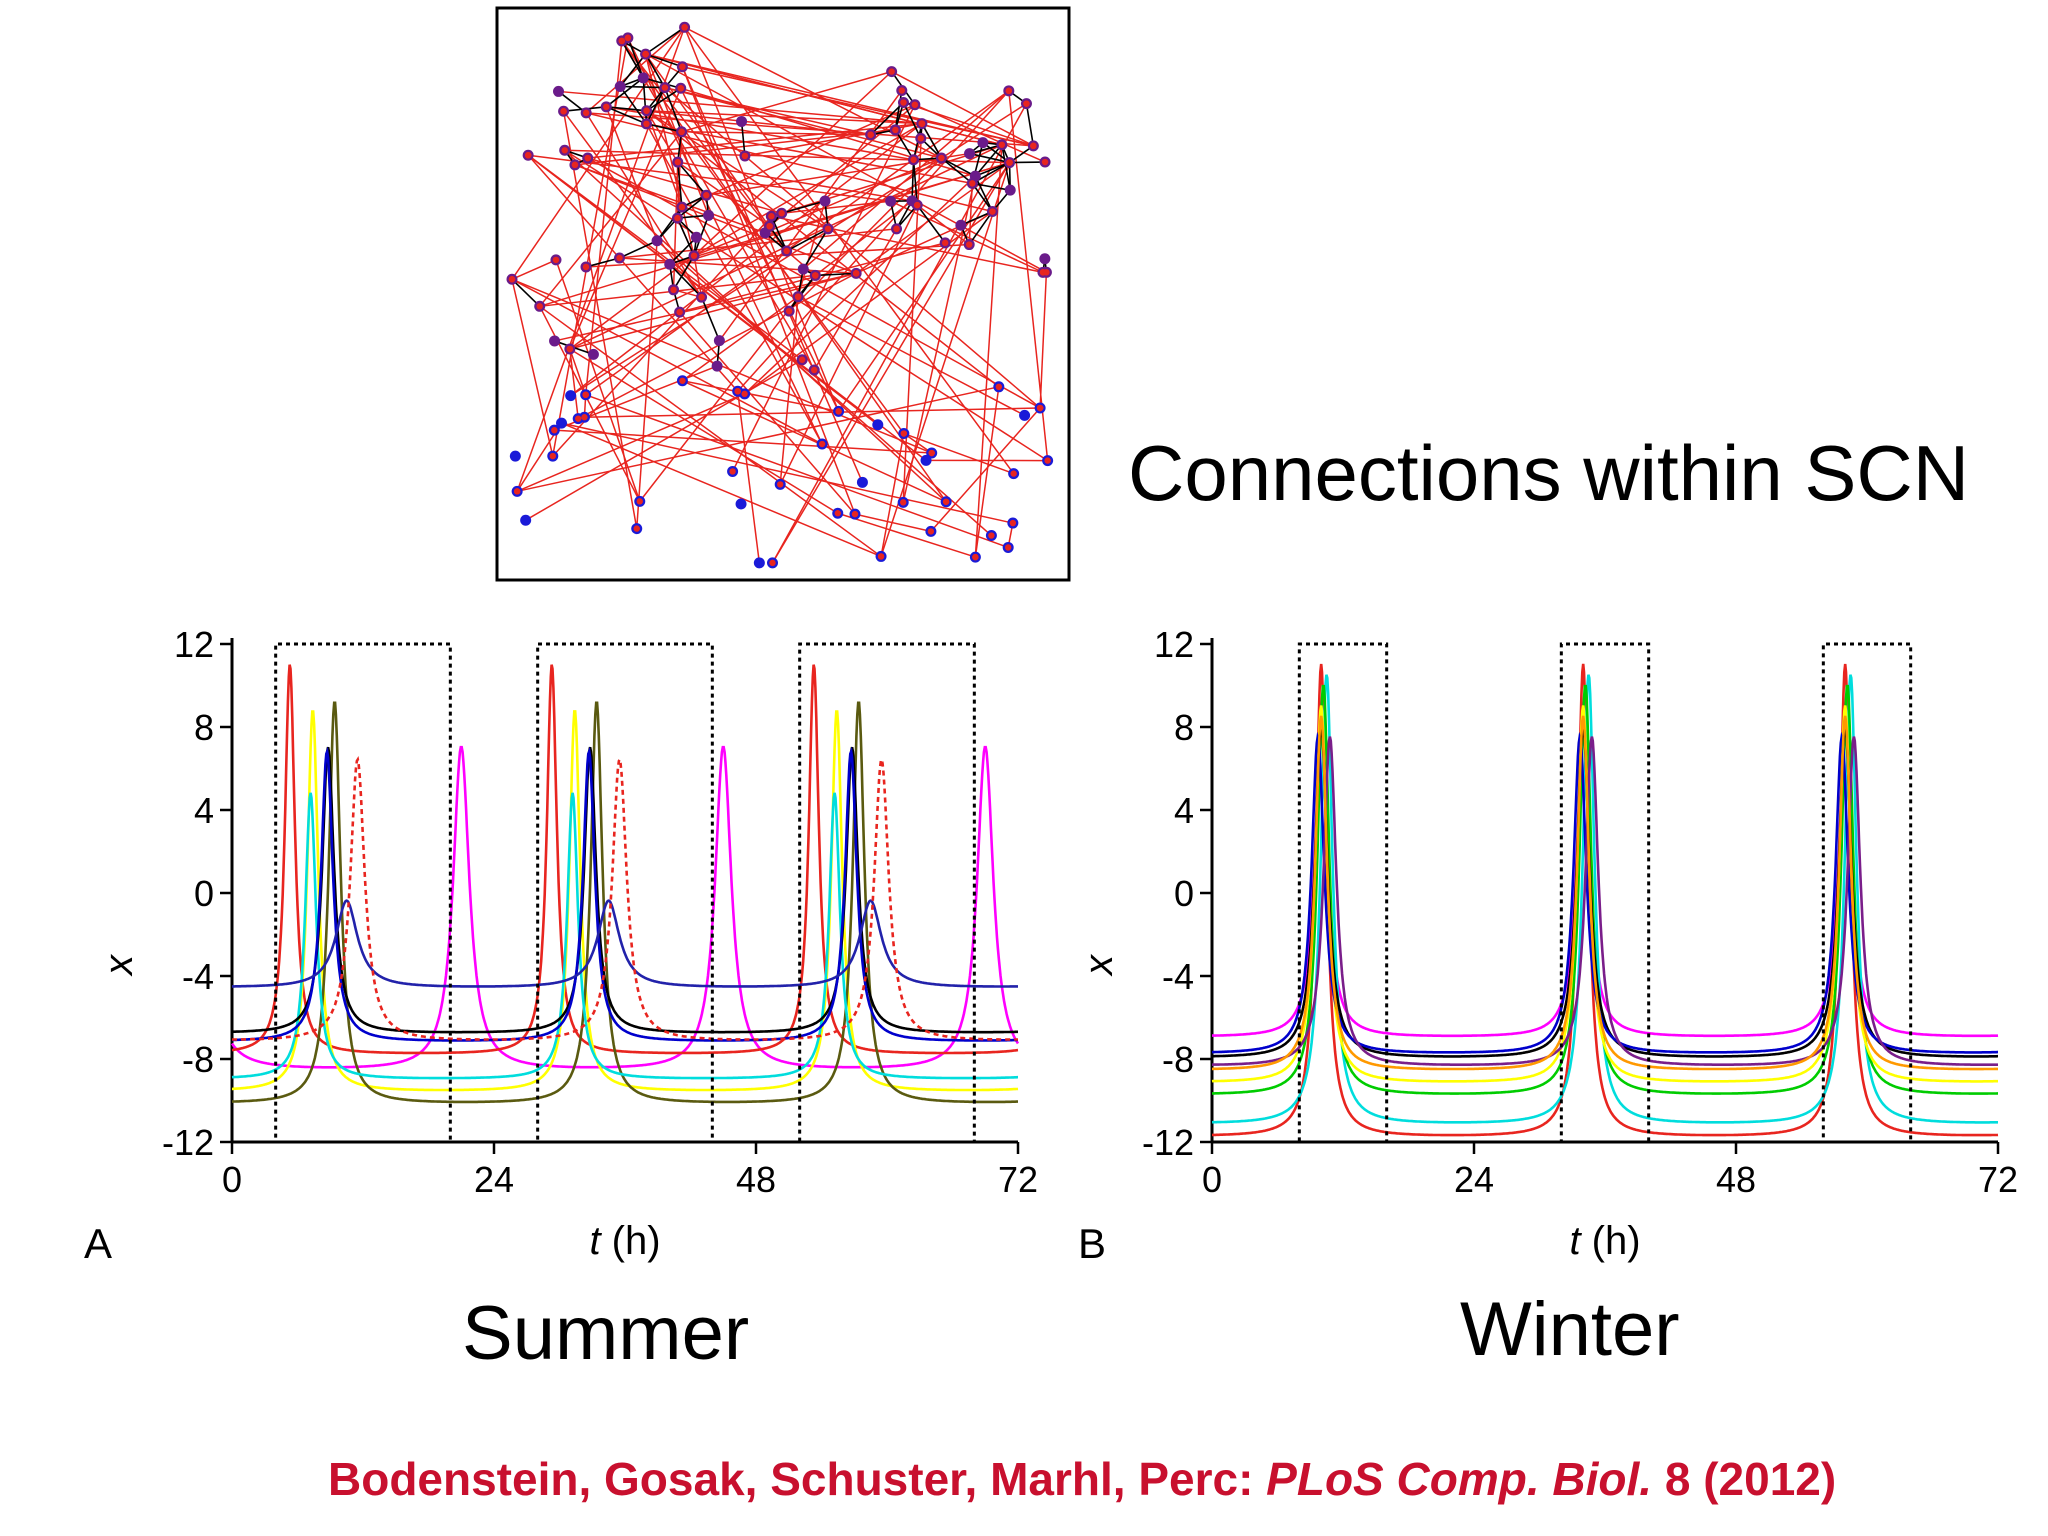  What do you see at coordinates (1570, 1329) in the screenshot?
I see `winter-label: Winter` at bounding box center [1570, 1329].